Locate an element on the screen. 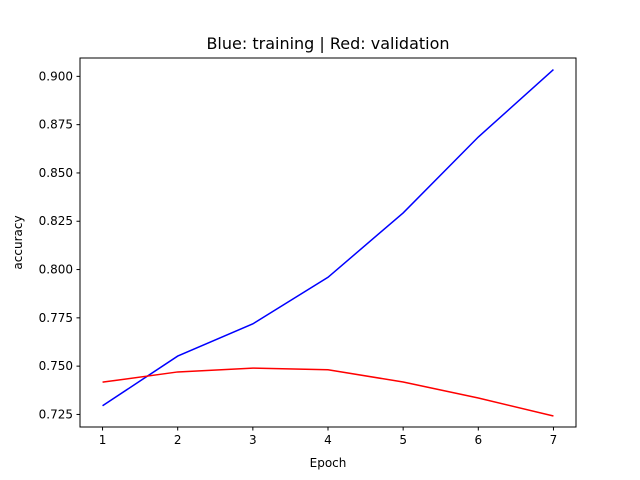 The height and width of the screenshot is (480, 640). y-tick-label: 0.800 is located at coordinates (56, 270).